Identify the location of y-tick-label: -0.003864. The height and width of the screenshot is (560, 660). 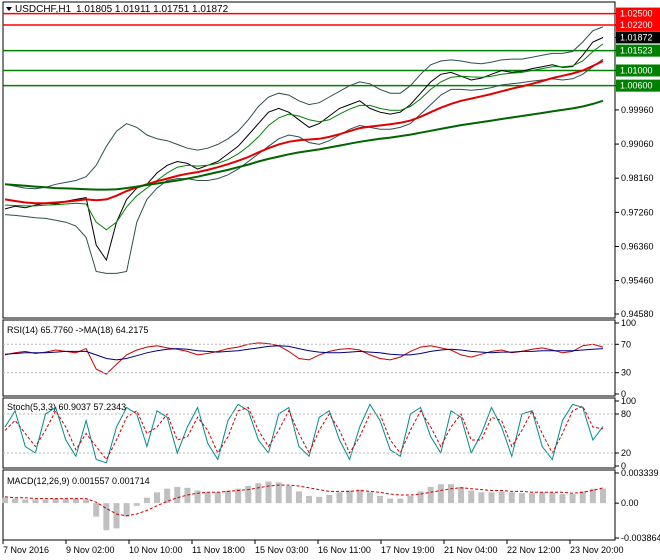
(640, 538).